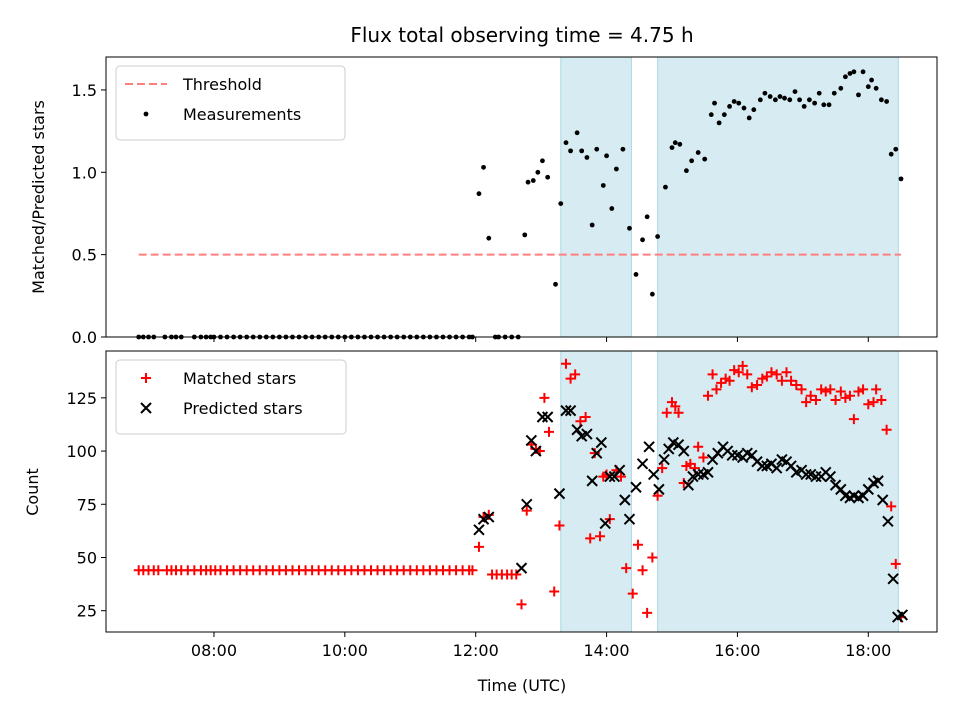 This screenshot has height=720, width=960. Describe the element at coordinates (87, 611) in the screenshot. I see `bottom-y-tick-label: 25` at that location.